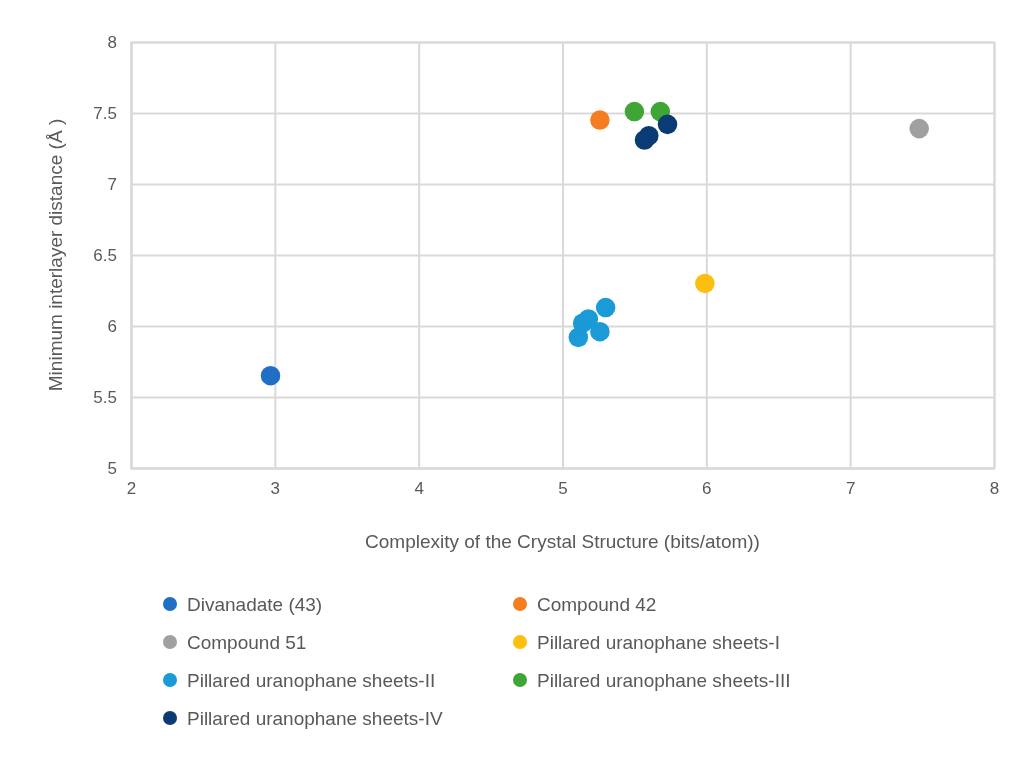  What do you see at coordinates (105, 113) in the screenshot?
I see `y-tick-label: 7.5` at bounding box center [105, 113].